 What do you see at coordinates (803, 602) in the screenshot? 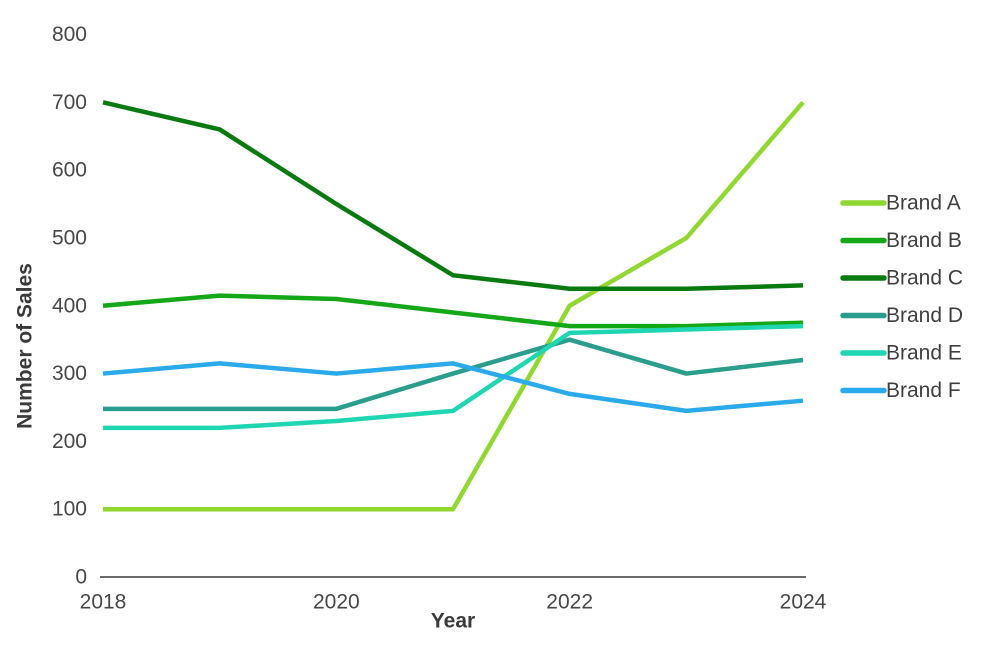
I see `x-tick-label-2024: 2024` at bounding box center [803, 602].